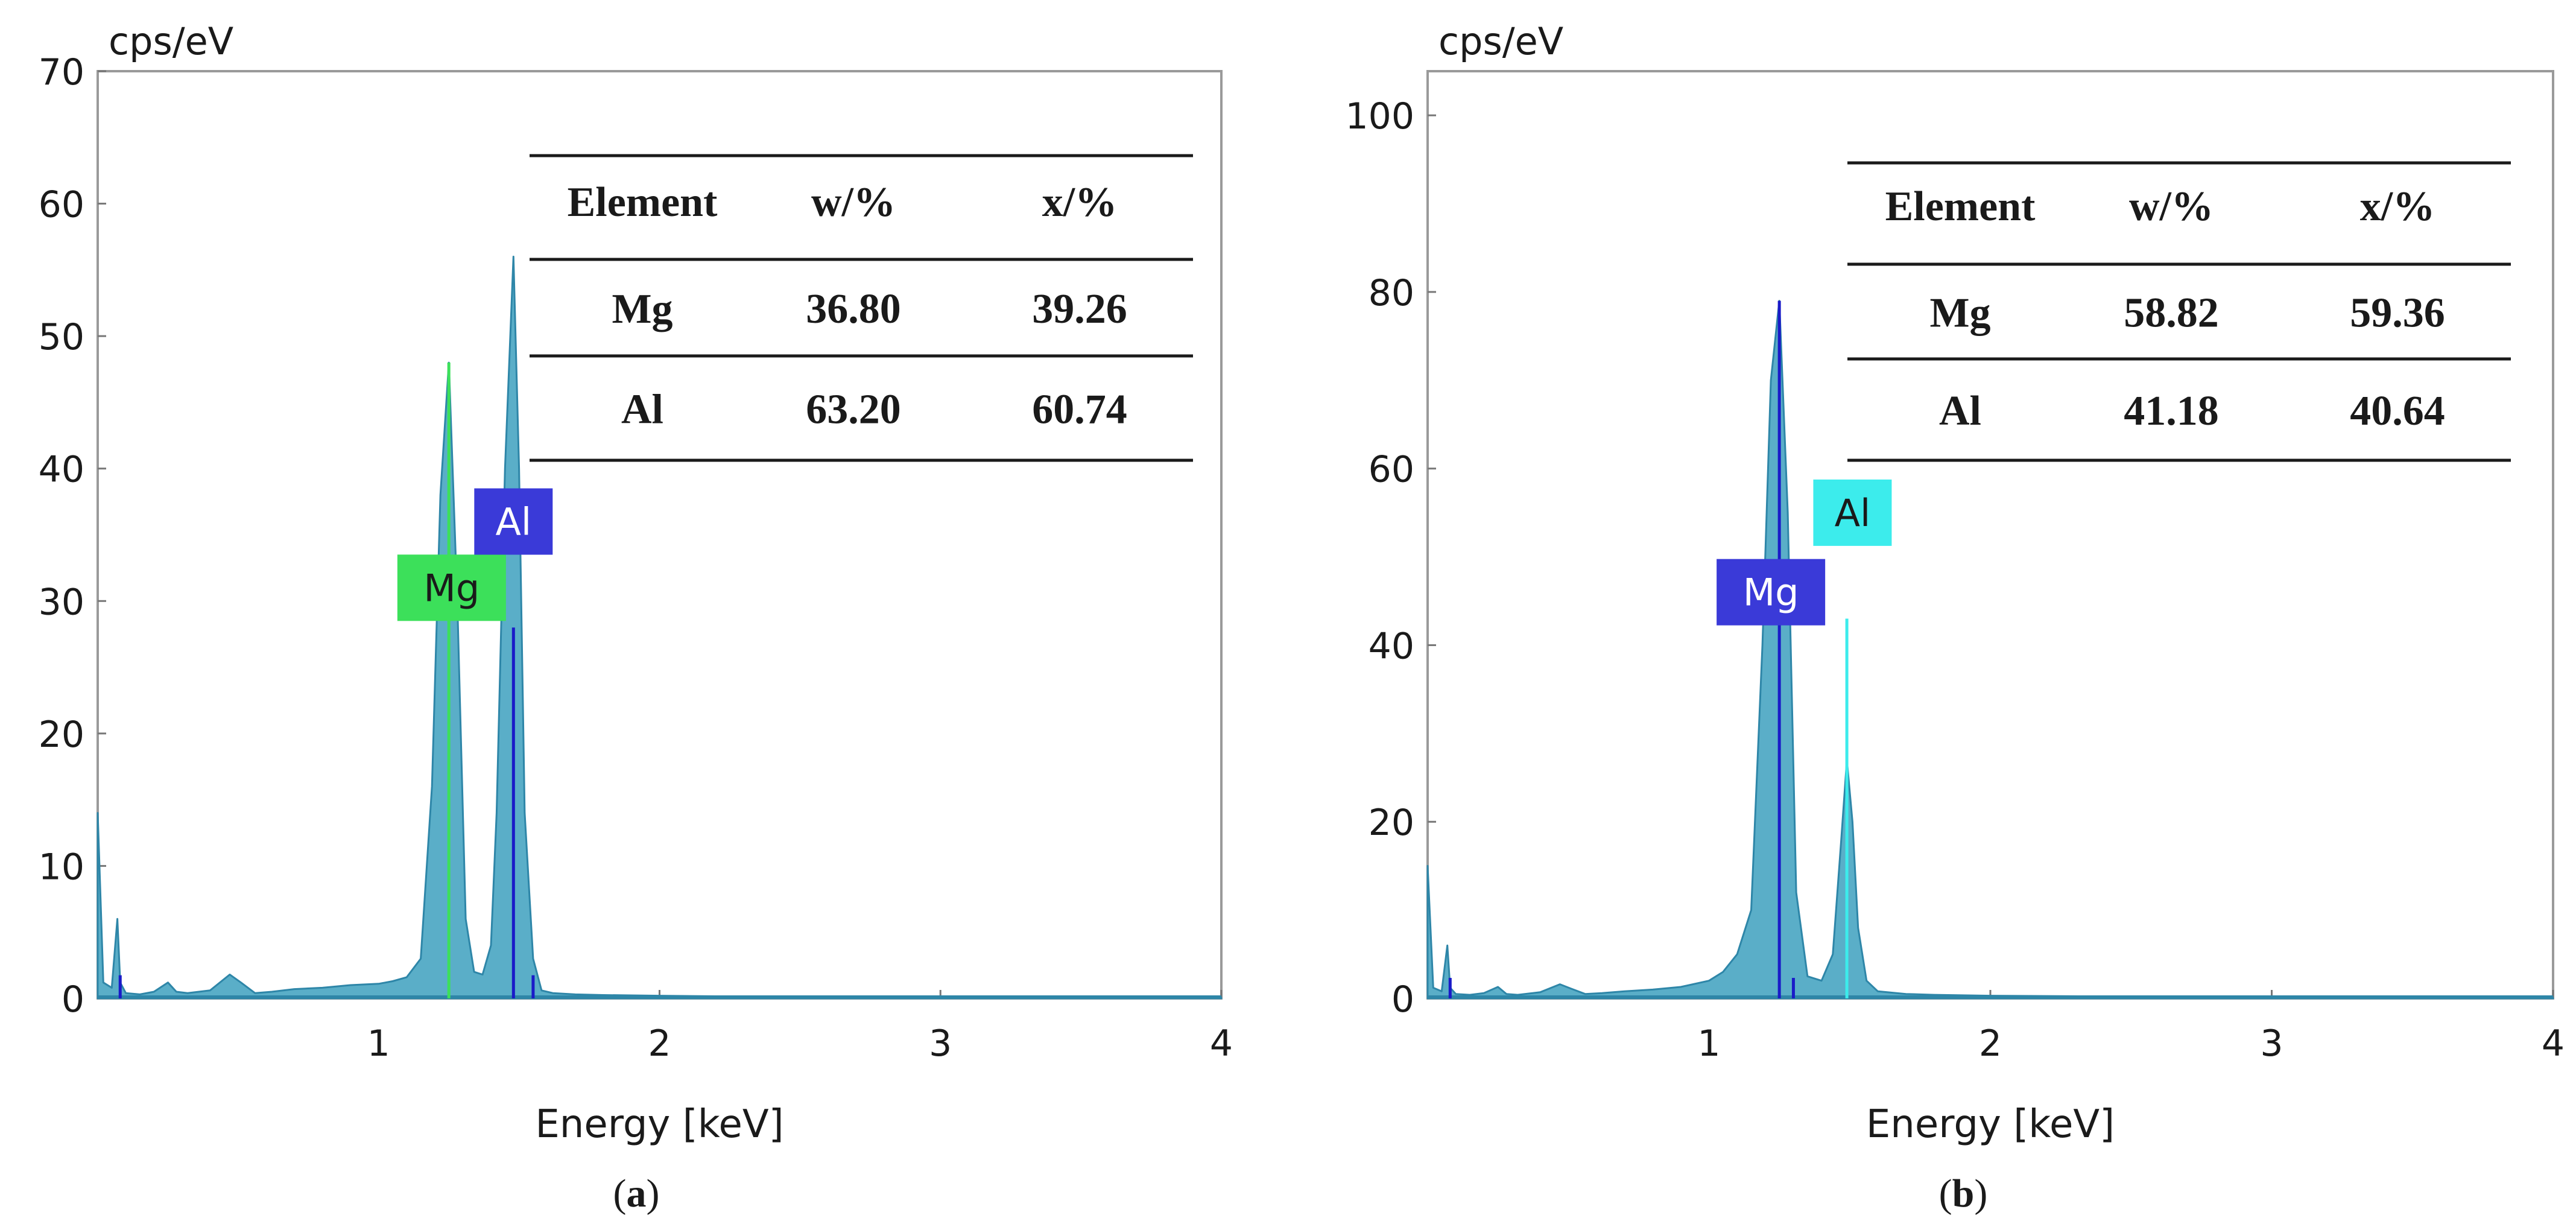  What do you see at coordinates (853, 410) in the screenshot?
I see `table-cell: 63.20` at bounding box center [853, 410].